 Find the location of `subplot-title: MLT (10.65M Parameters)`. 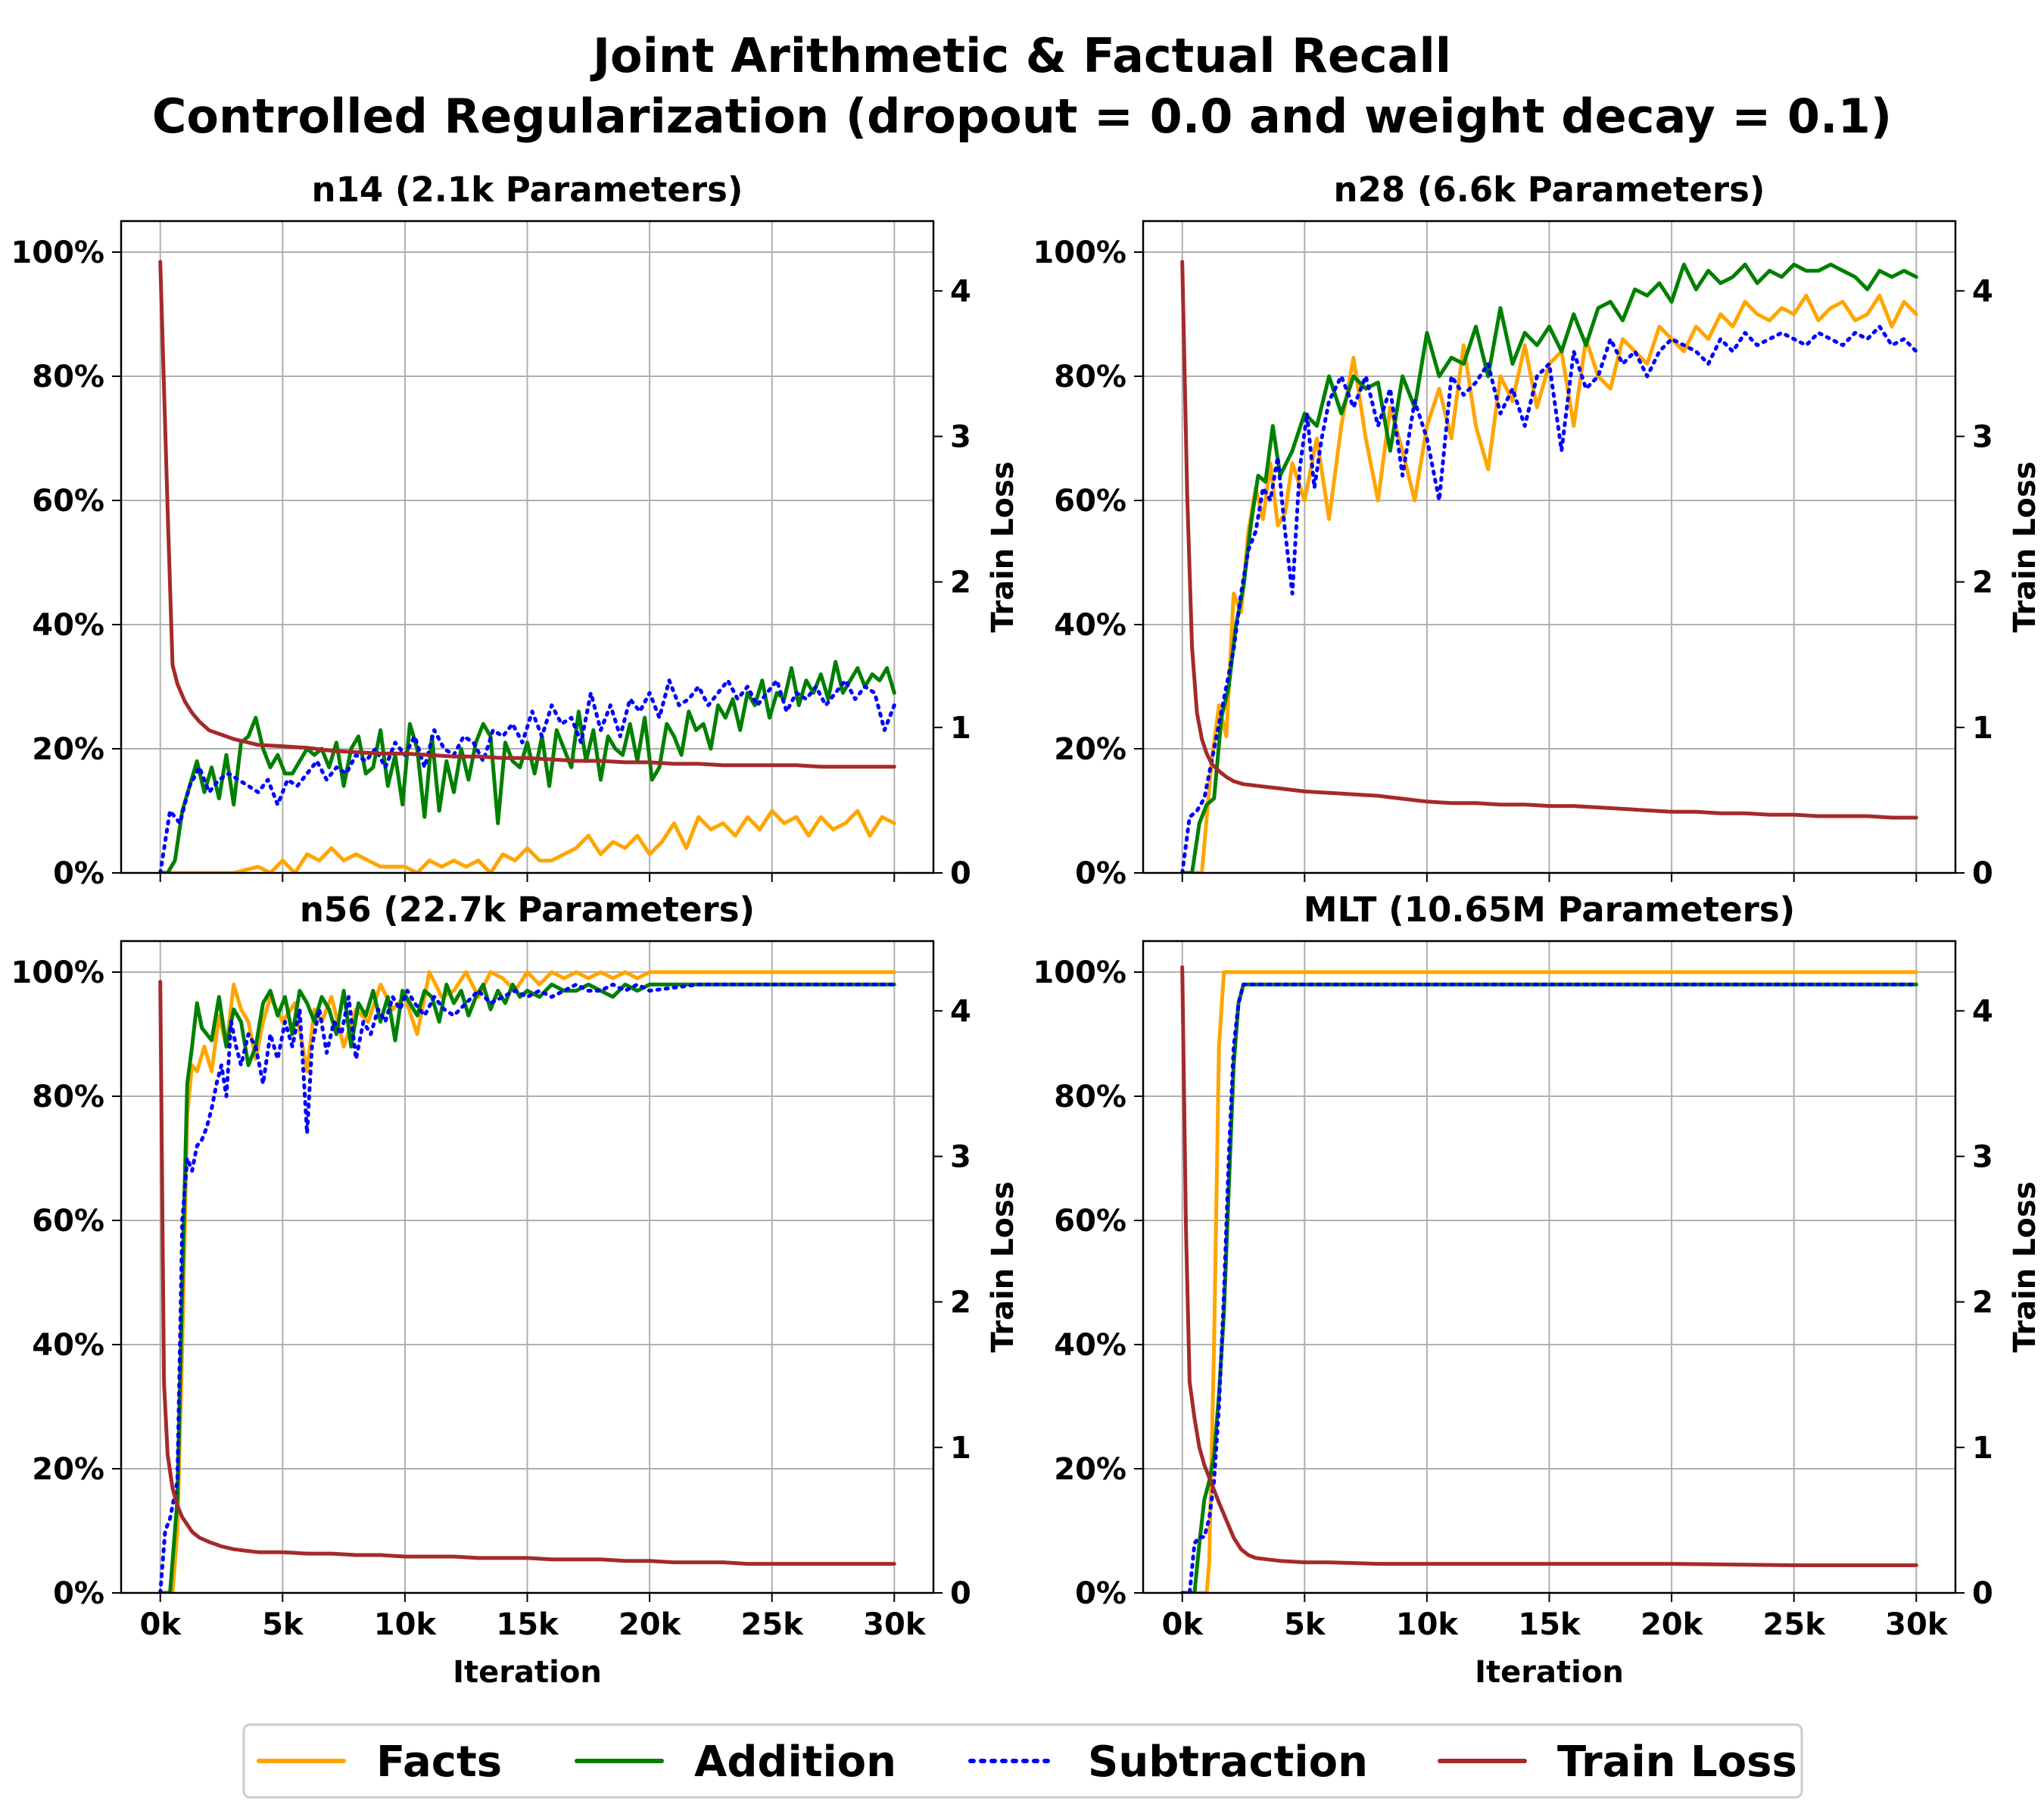

subplot-title: MLT (10.65M Parameters) is located at coordinates (1549, 910).